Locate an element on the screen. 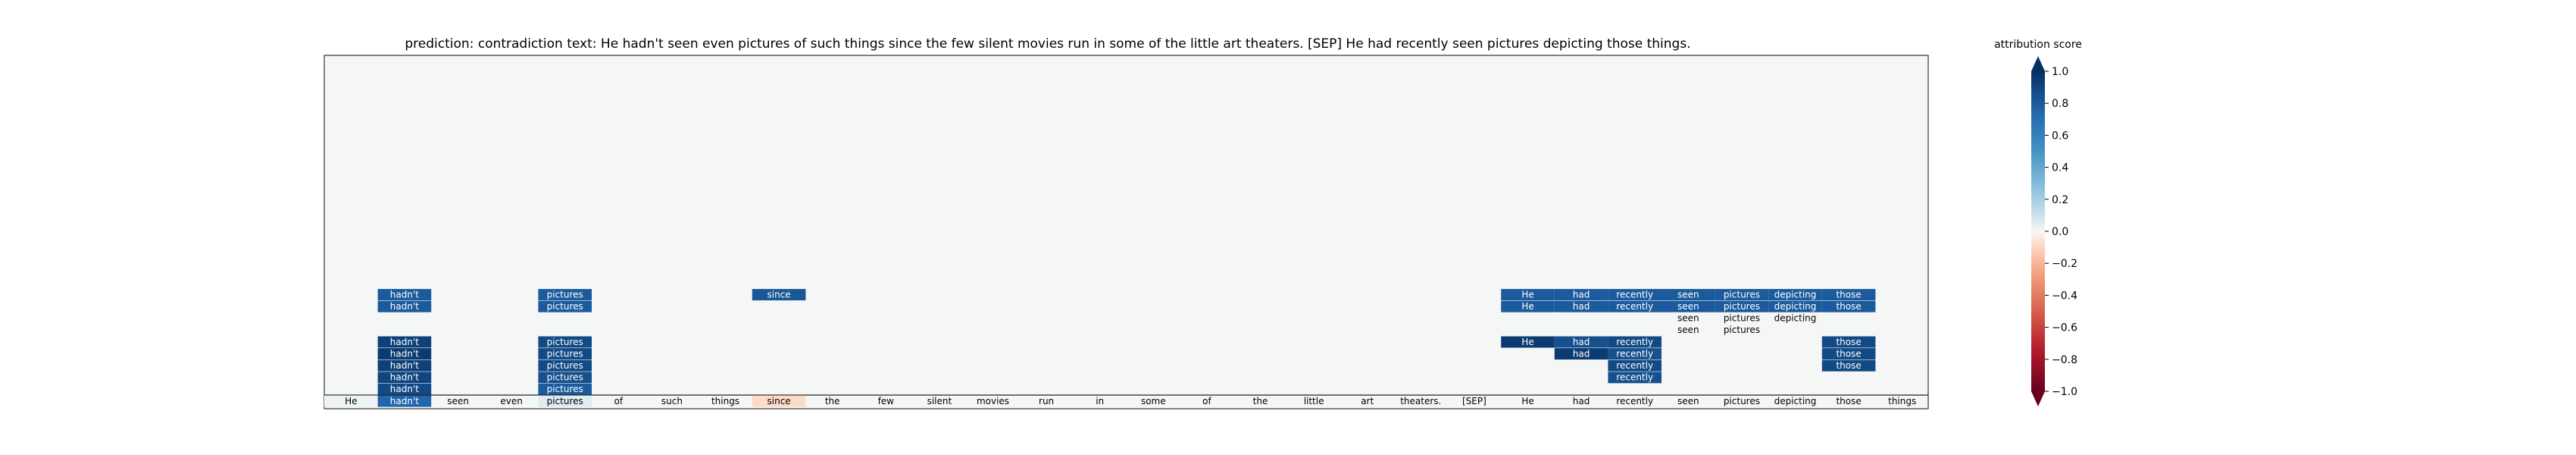  colorbar-tick-label: −0.2 is located at coordinates (2064, 264).